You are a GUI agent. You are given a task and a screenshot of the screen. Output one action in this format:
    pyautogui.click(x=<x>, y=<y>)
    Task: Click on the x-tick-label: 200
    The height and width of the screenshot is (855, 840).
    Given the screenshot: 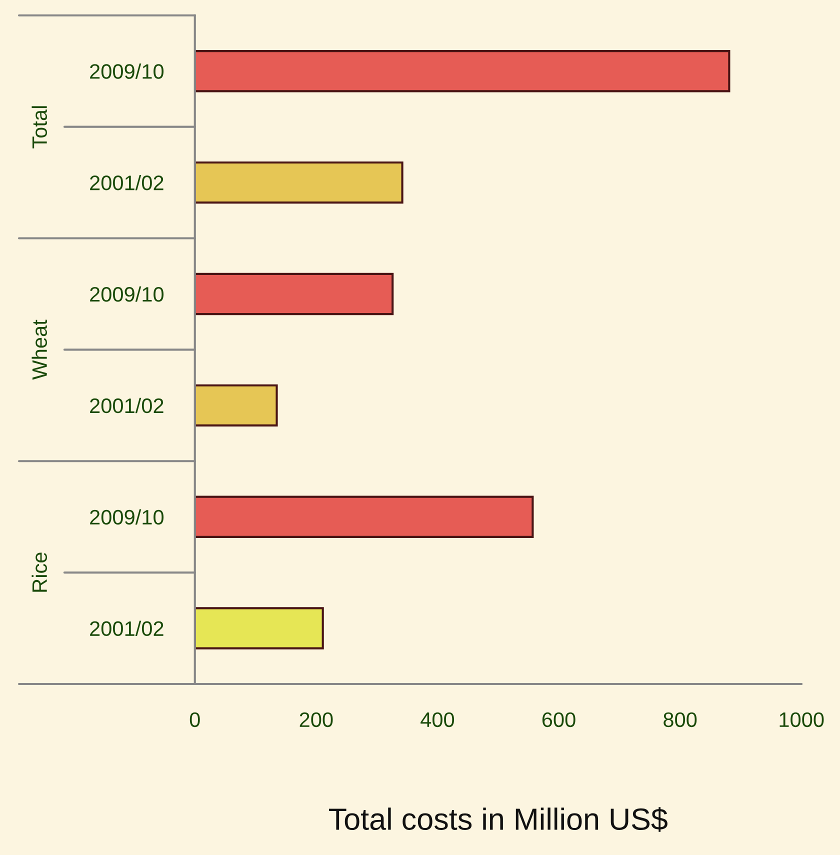 What is the action you would take?
    pyautogui.click(x=316, y=720)
    